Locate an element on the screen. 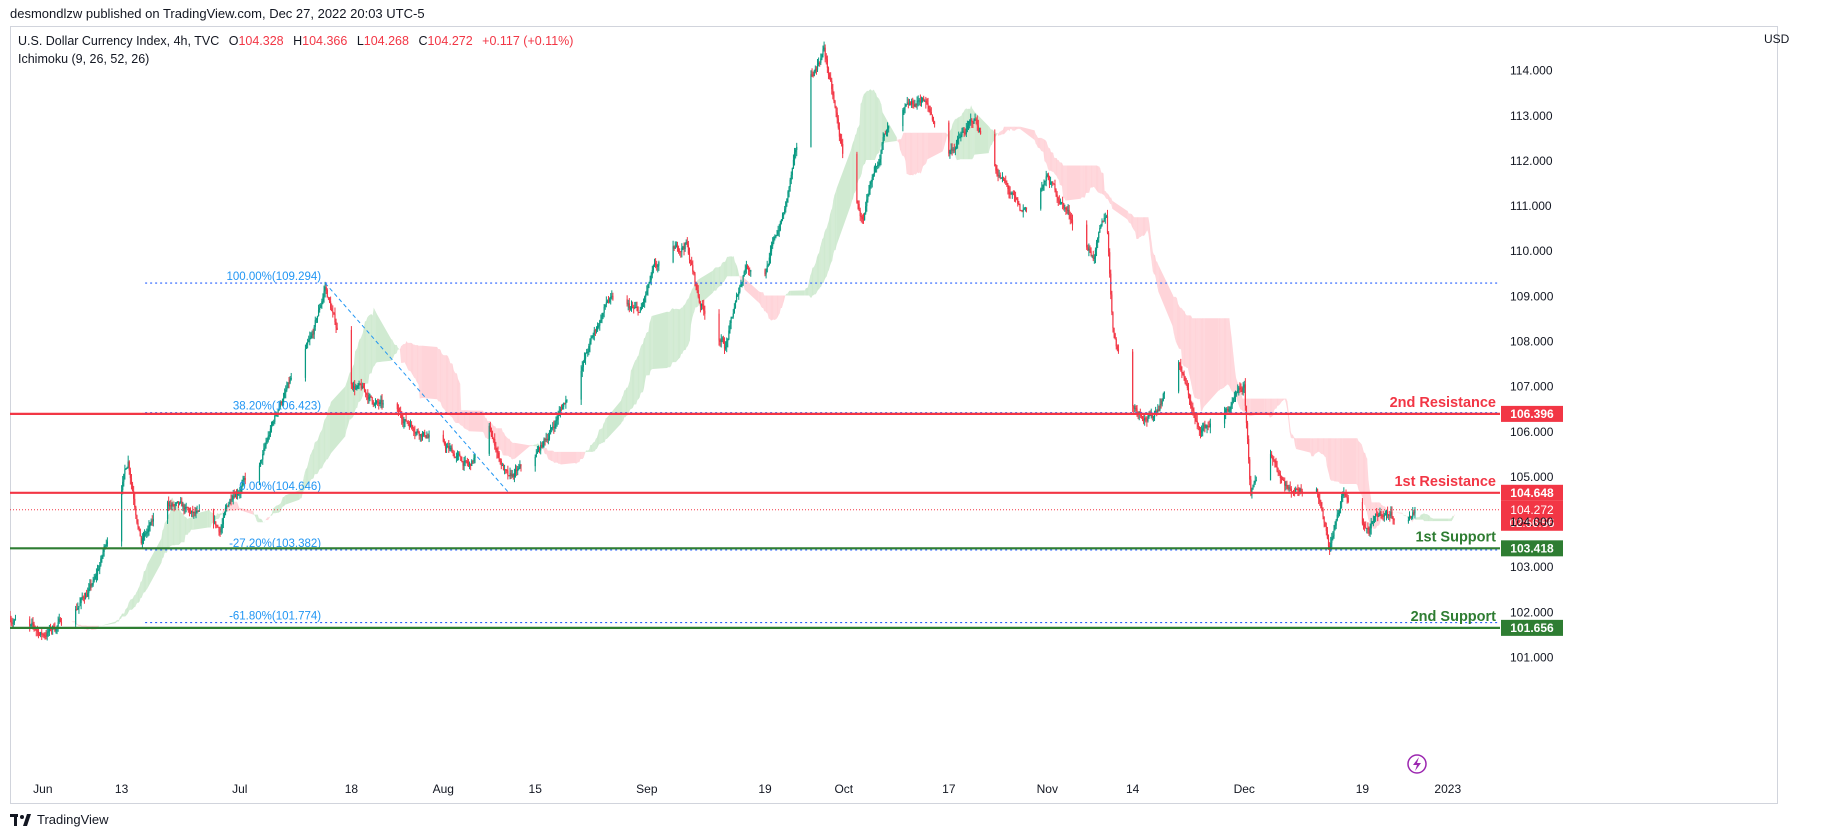 The height and width of the screenshot is (840, 1832). y-axis-tick-label: 101.000 is located at coordinates (1532, 657).